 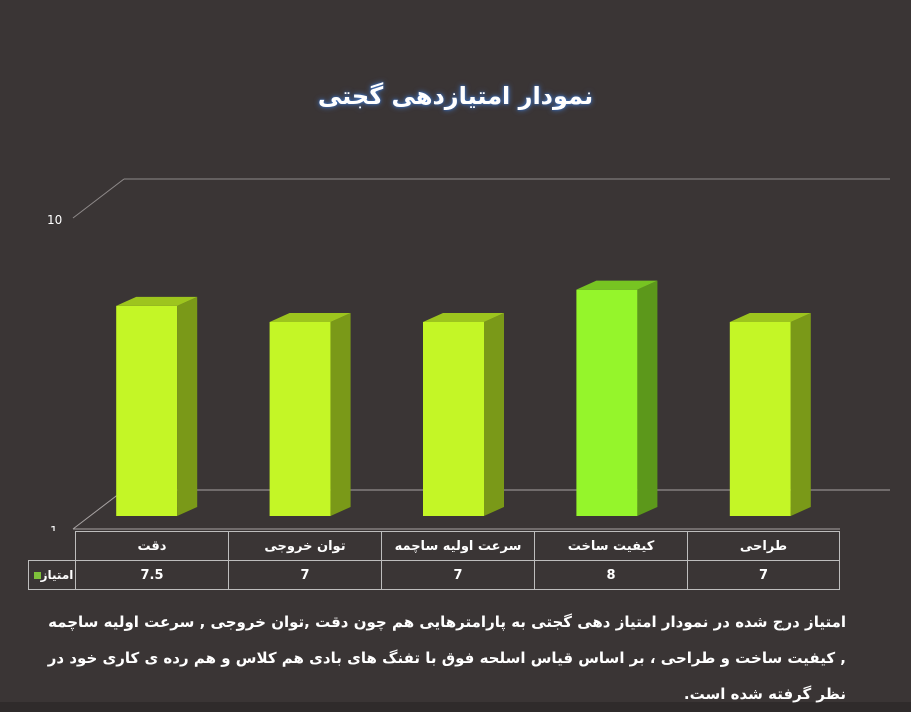 What do you see at coordinates (458, 546) in the screenshot?
I see `table-category: سرعت اولیه ساچمه` at bounding box center [458, 546].